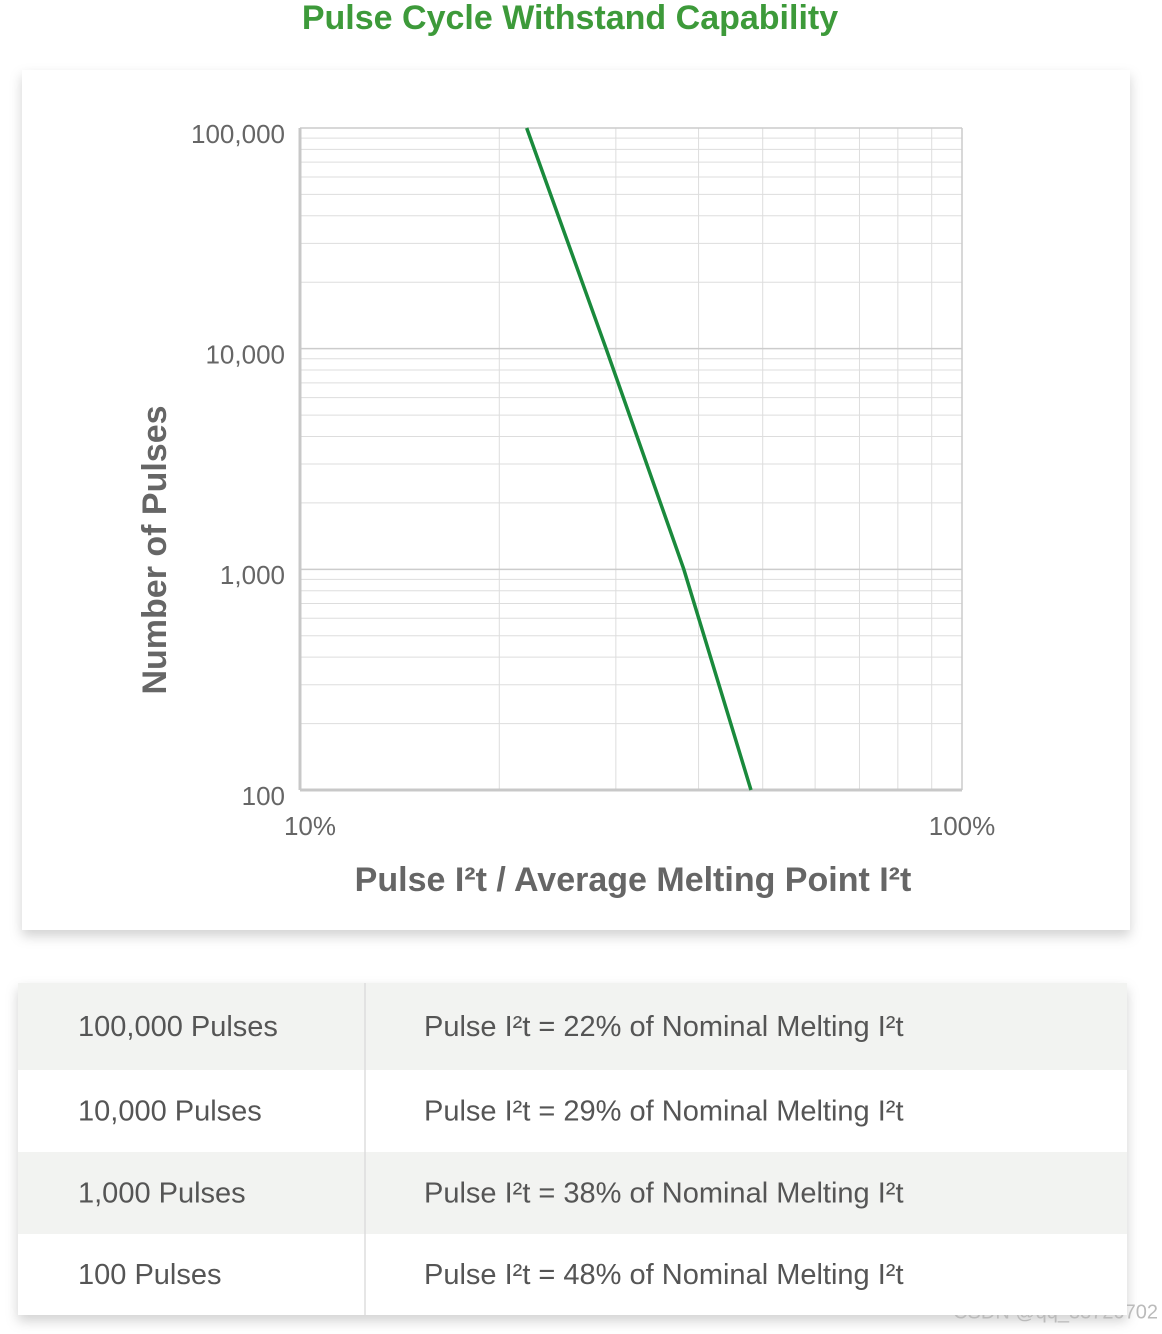  I want to click on table-cell: Pulse I²t = 29% of Nominal Melting I²t, so click(664, 1112).